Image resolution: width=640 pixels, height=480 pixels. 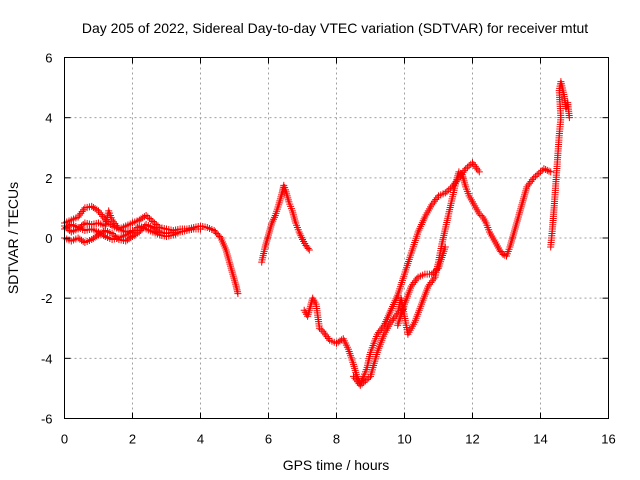 What do you see at coordinates (48, 118) in the screenshot?
I see `y-tick-label: 4` at bounding box center [48, 118].